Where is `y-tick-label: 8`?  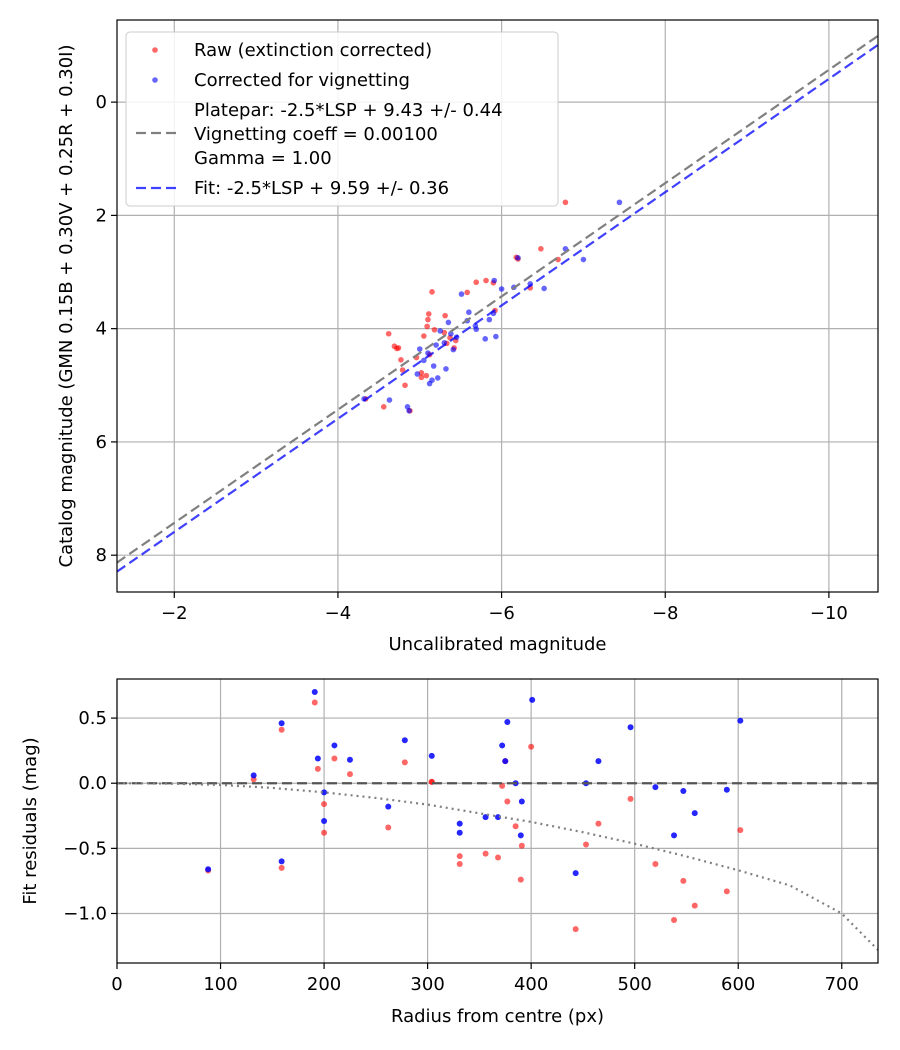 y-tick-label: 8 is located at coordinates (101, 555).